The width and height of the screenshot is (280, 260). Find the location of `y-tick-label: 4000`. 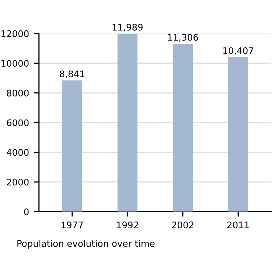

y-tick-label: 4000 is located at coordinates (17, 152).